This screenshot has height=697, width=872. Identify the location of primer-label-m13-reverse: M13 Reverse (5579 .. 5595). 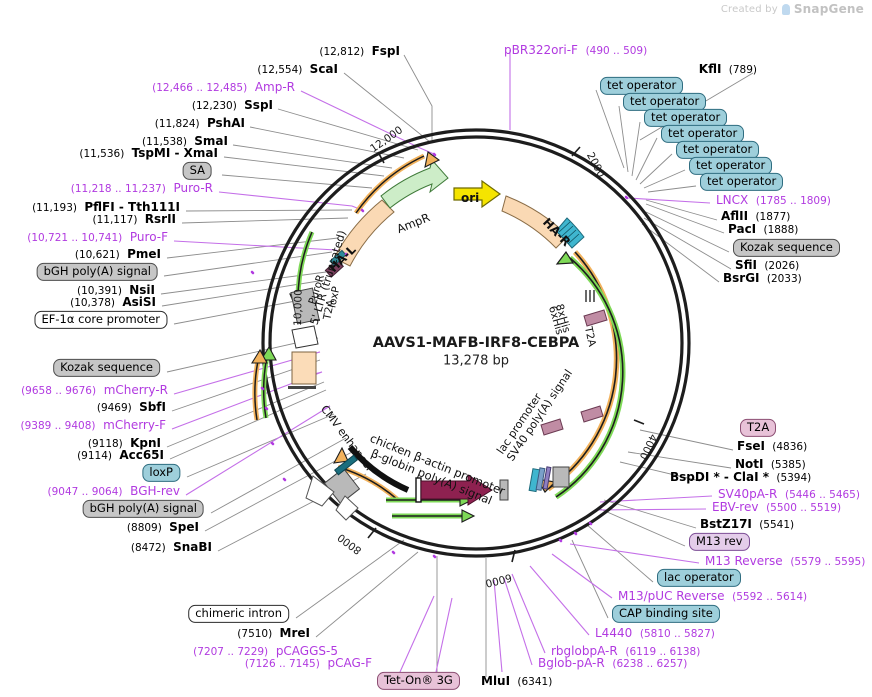
(785, 561).